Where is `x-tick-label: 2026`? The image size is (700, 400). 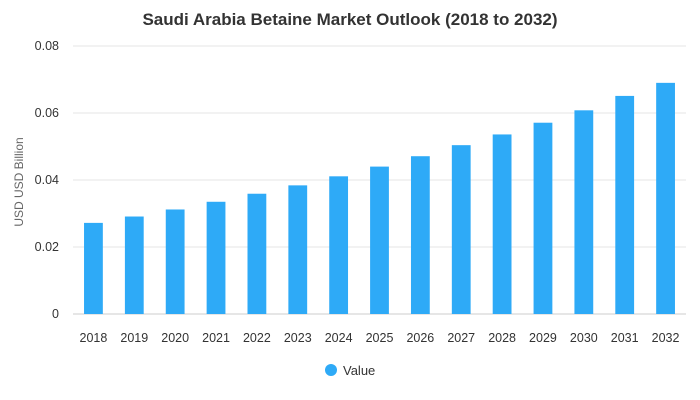
x-tick-label: 2026 is located at coordinates (420, 338).